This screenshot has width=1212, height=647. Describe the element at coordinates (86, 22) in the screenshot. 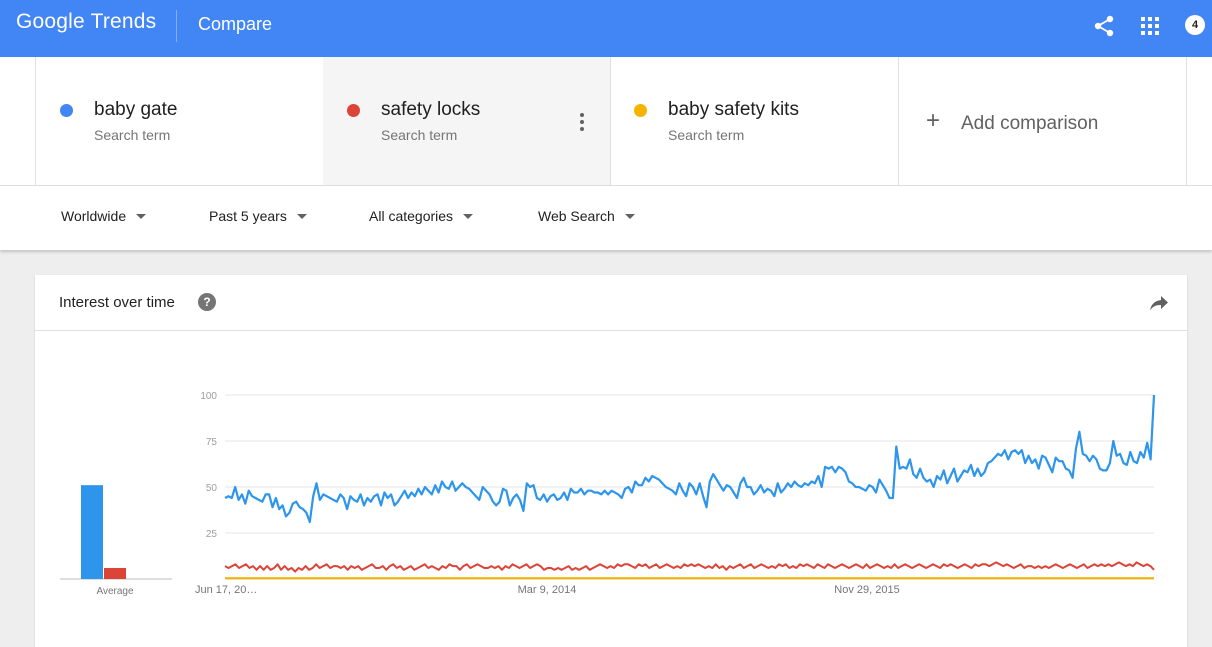

I see `google-trends-logo: Google Trends` at that location.